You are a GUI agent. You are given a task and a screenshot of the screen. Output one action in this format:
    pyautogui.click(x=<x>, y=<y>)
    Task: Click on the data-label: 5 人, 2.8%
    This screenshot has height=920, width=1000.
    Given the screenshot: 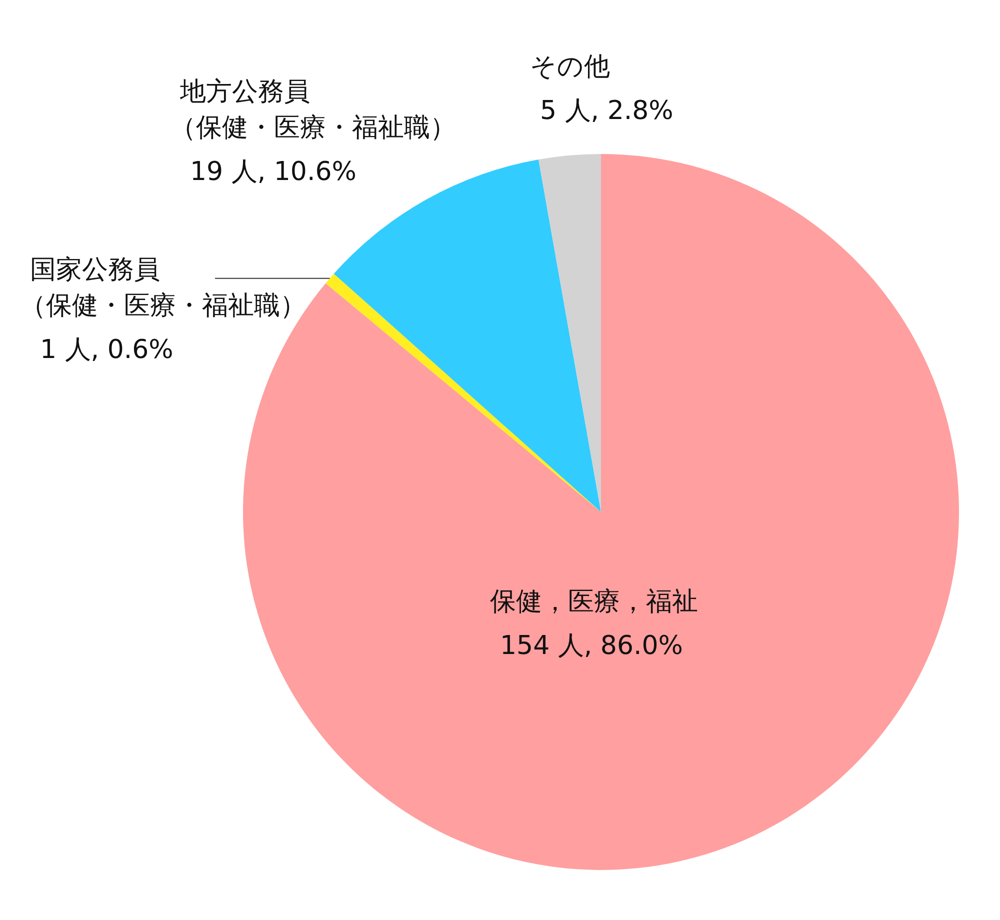 What is the action you would take?
    pyautogui.click(x=607, y=111)
    